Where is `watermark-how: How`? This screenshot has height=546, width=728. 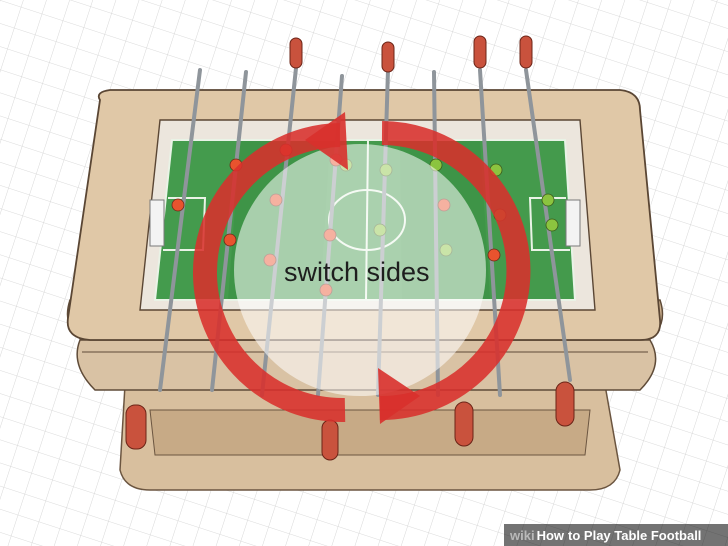 watermark-how: How is located at coordinates (550, 535).